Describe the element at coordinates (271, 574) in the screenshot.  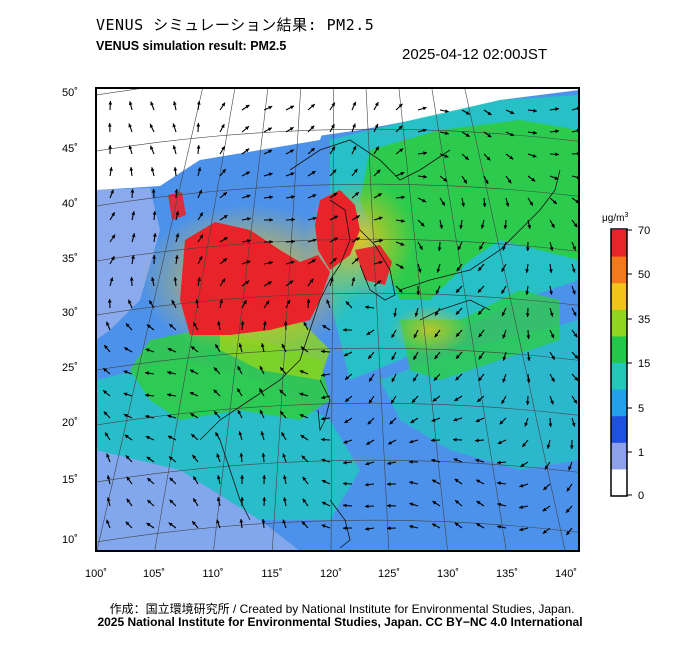
I see `lon-label: 115˚` at that location.